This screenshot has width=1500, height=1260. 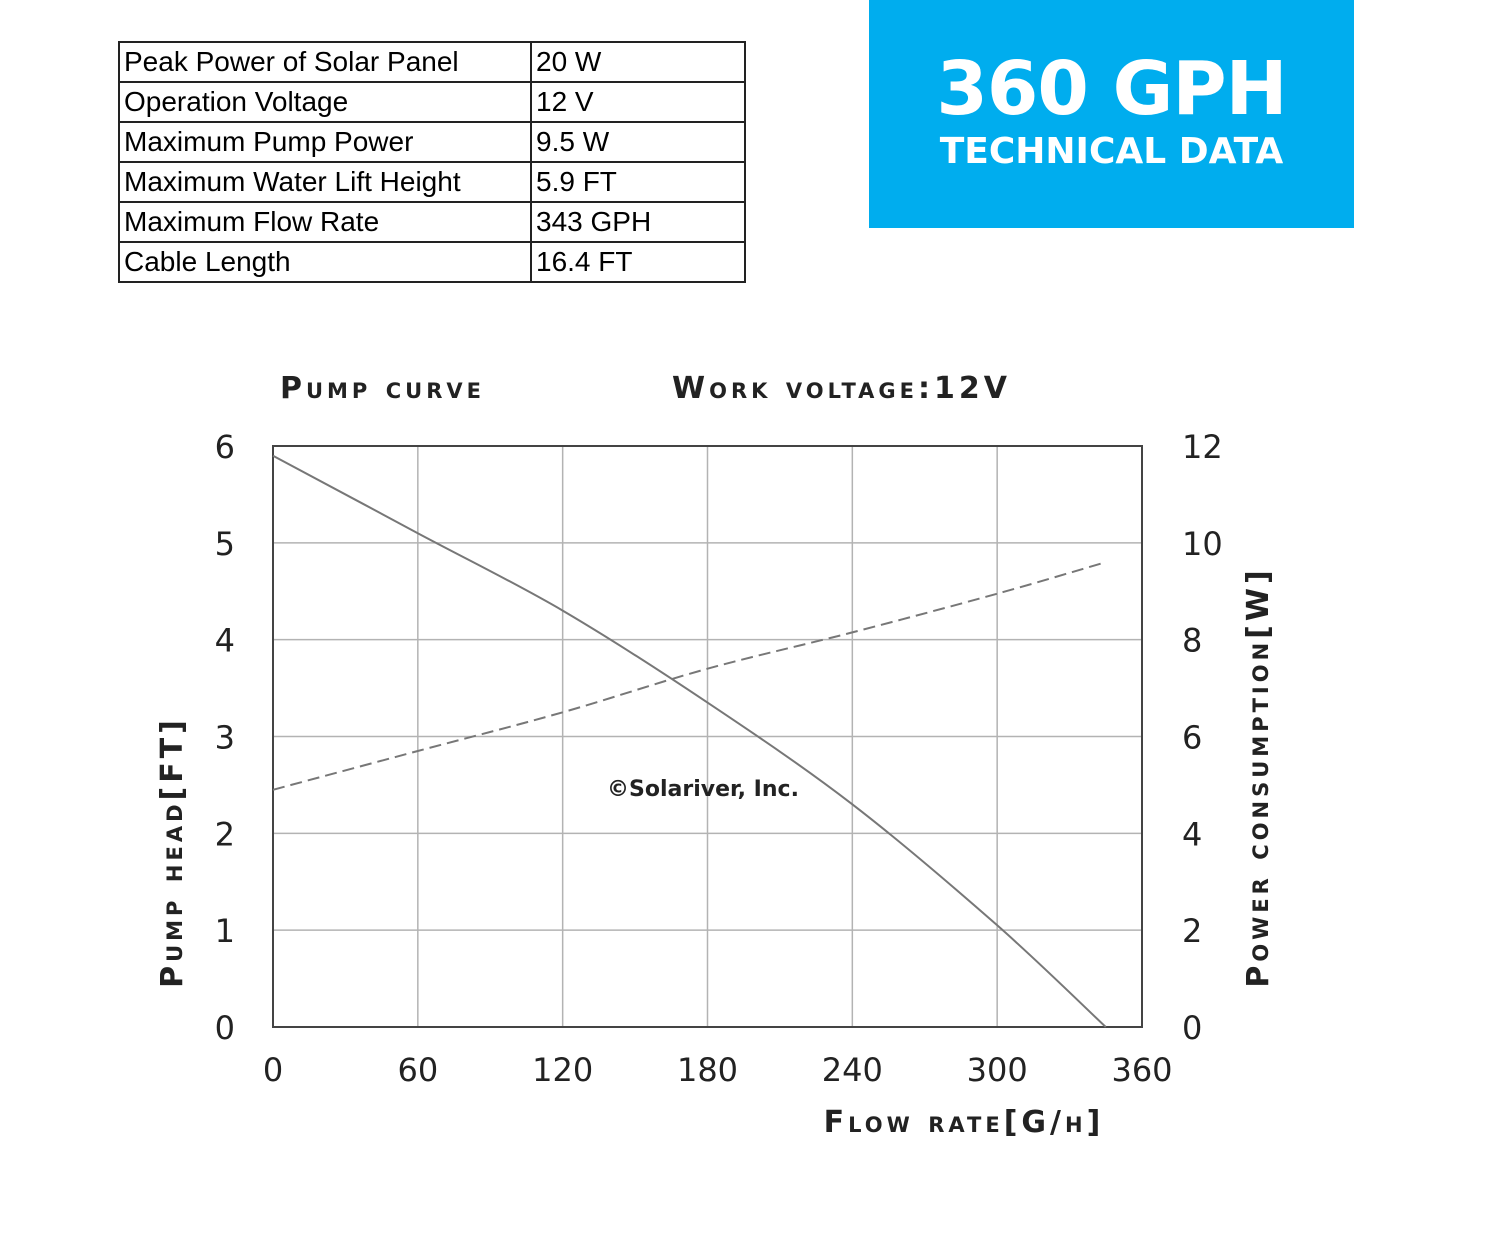 What do you see at coordinates (707, 1070) in the screenshot?
I see `x-tick-label: 180` at bounding box center [707, 1070].